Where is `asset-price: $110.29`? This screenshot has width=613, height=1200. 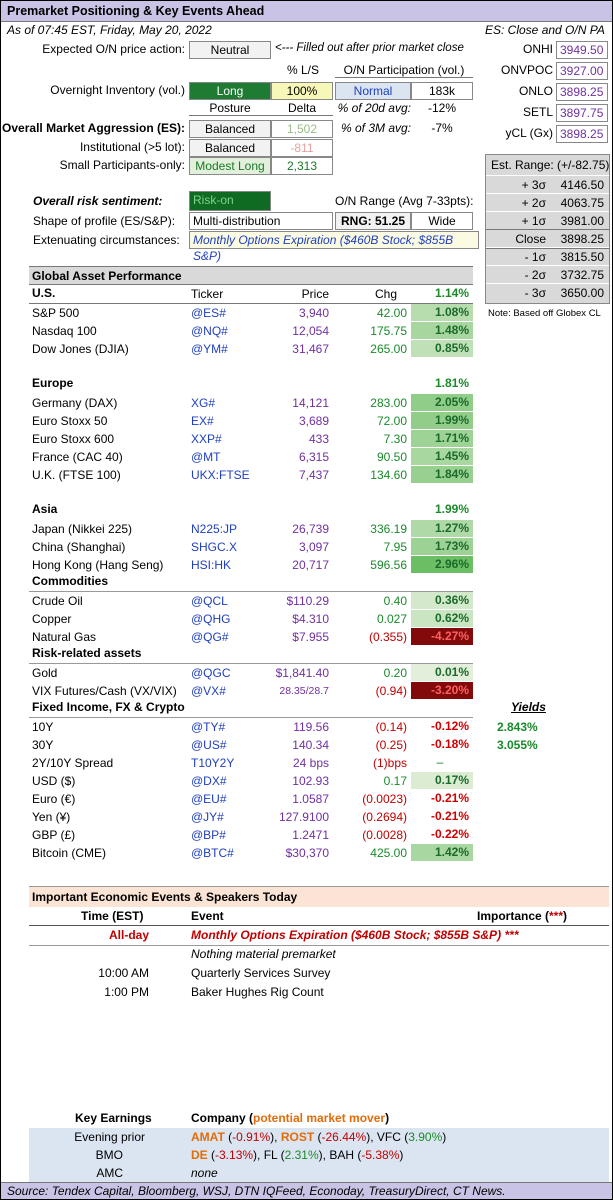
asset-price: $110.29 is located at coordinates (308, 601).